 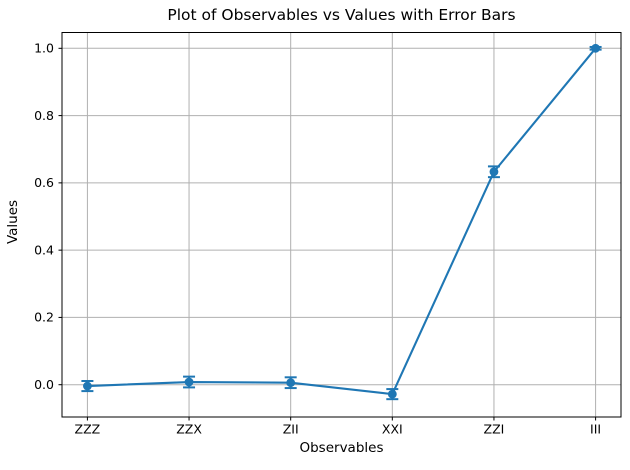 What do you see at coordinates (13, 222) in the screenshot?
I see `y-axis-label: Values` at bounding box center [13, 222].